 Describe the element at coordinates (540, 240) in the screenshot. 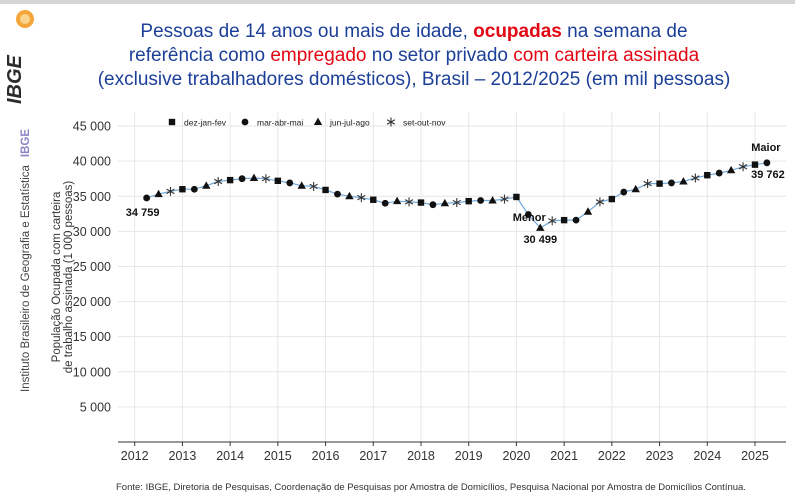

I see `annotation-min-value: 30 499` at that location.